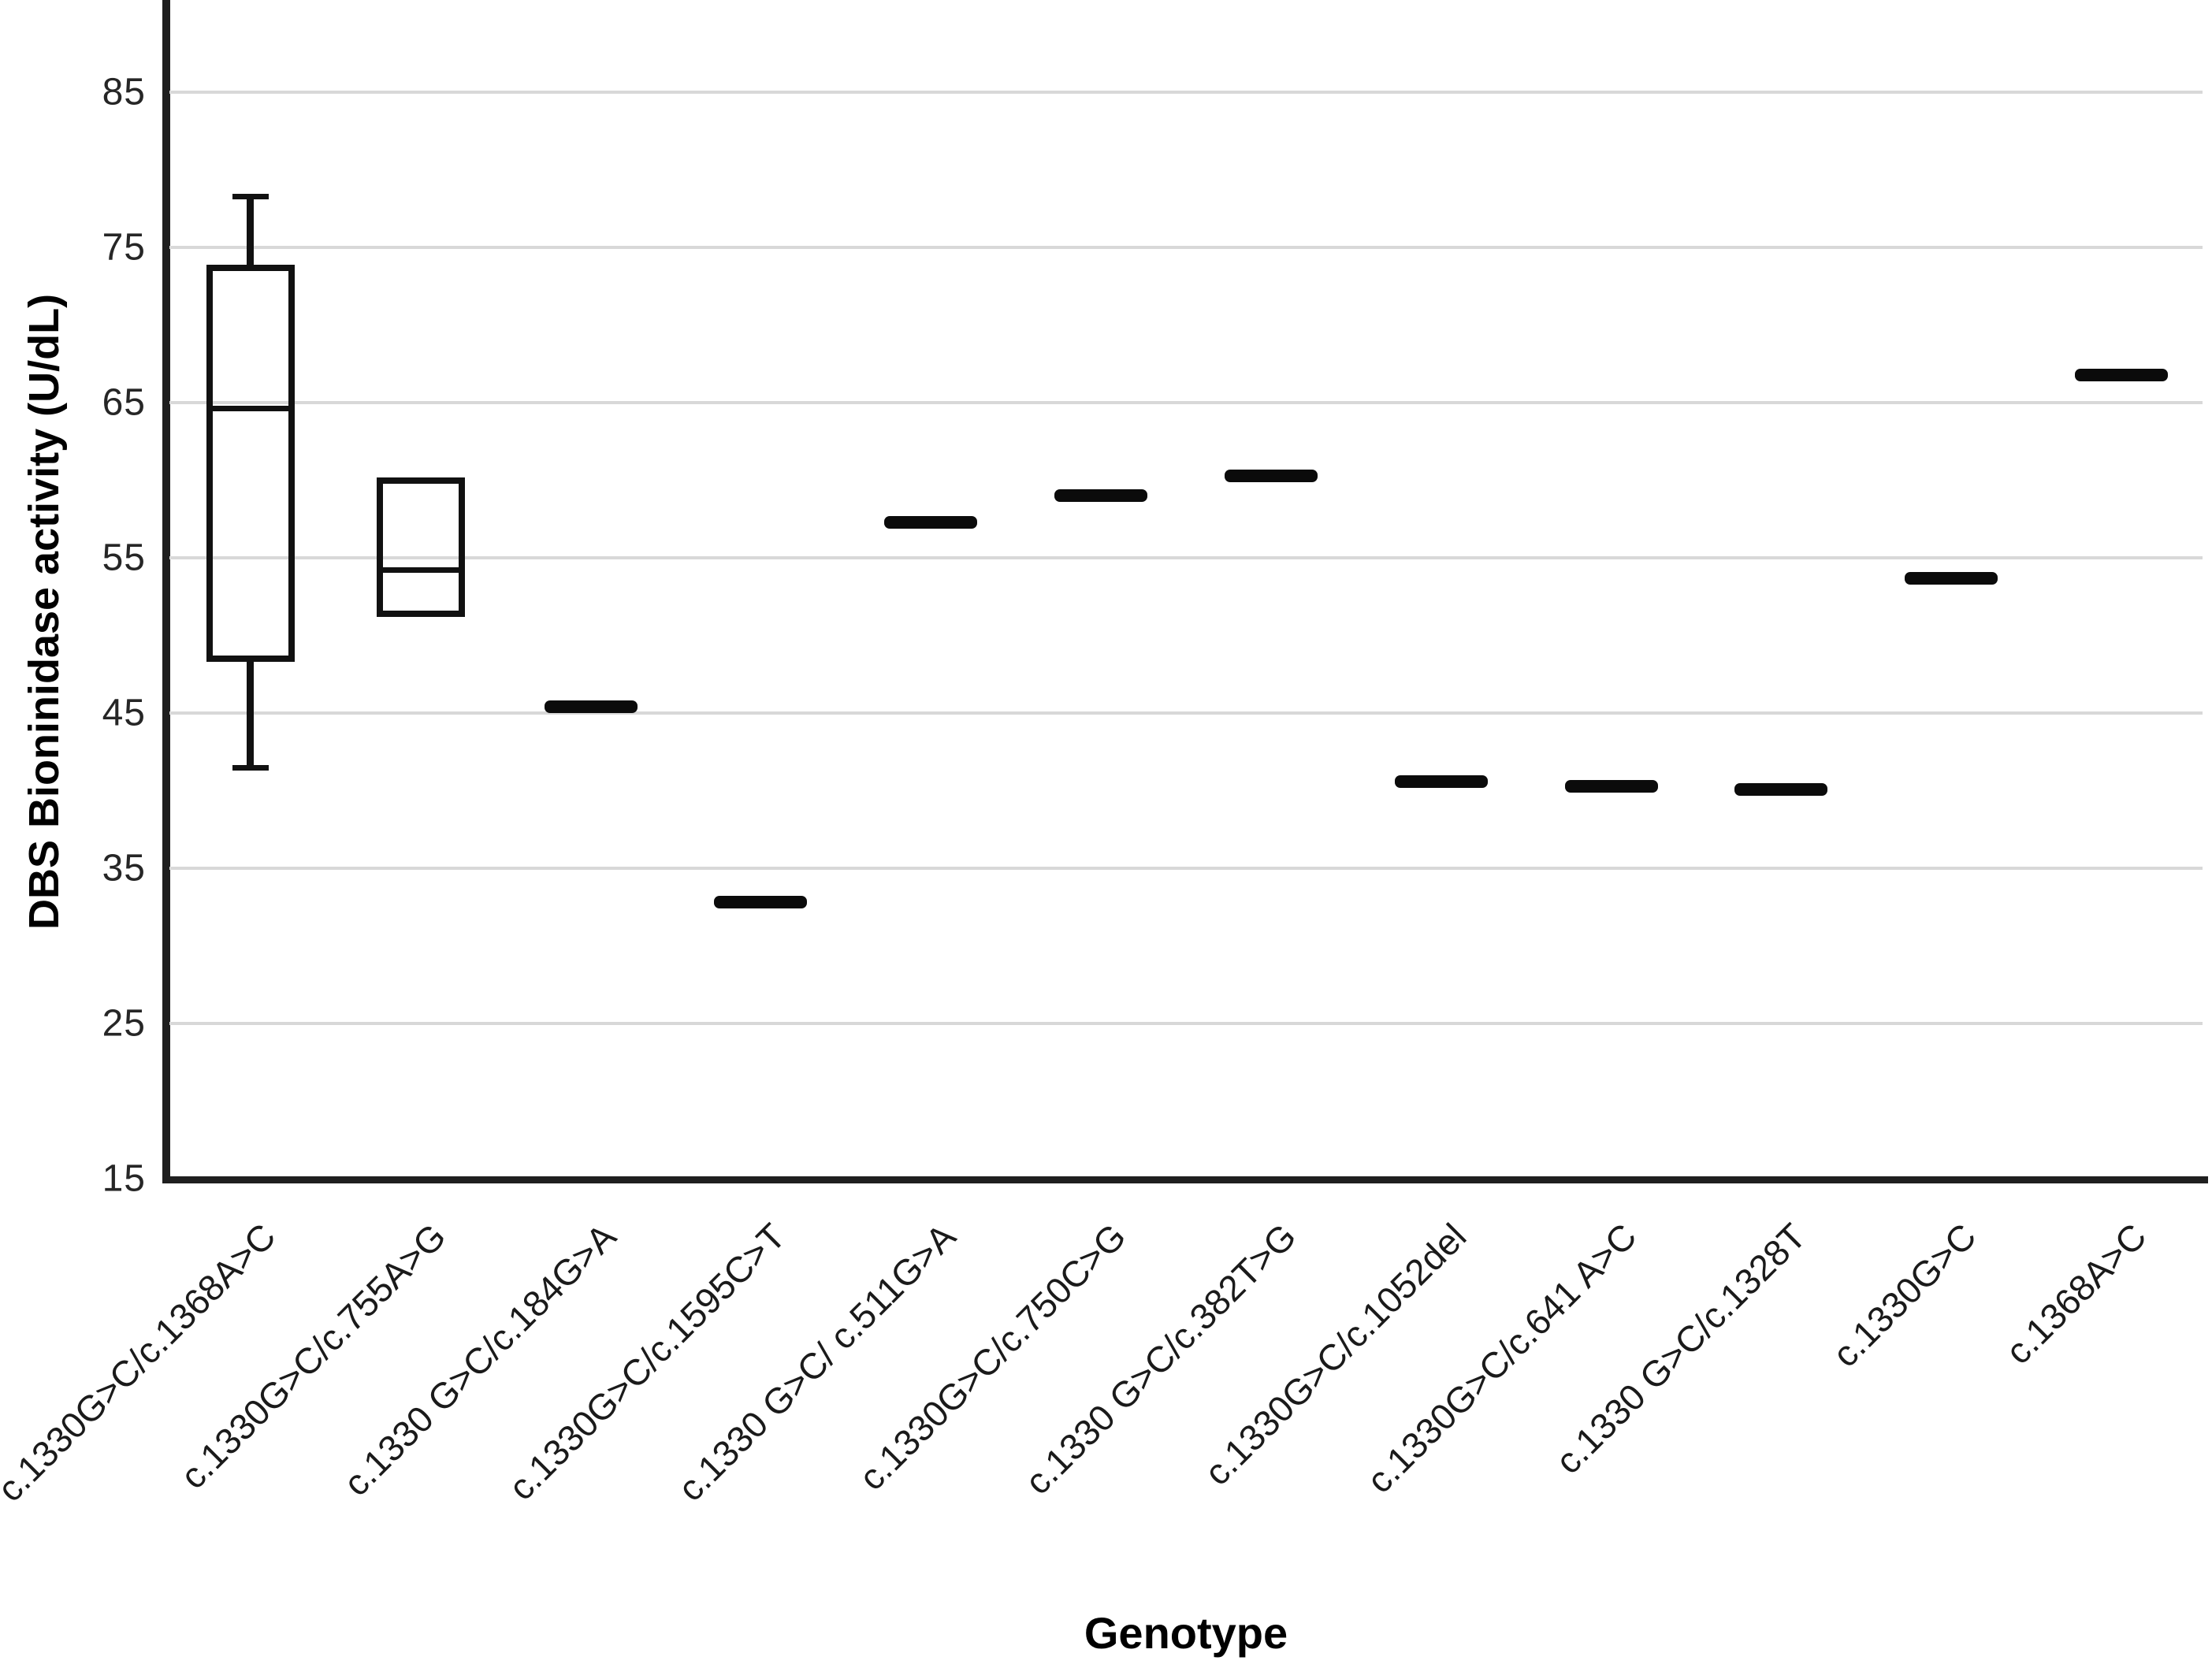  Describe the element at coordinates (1185, 1179) in the screenshot. I see `x-axis-line` at that location.